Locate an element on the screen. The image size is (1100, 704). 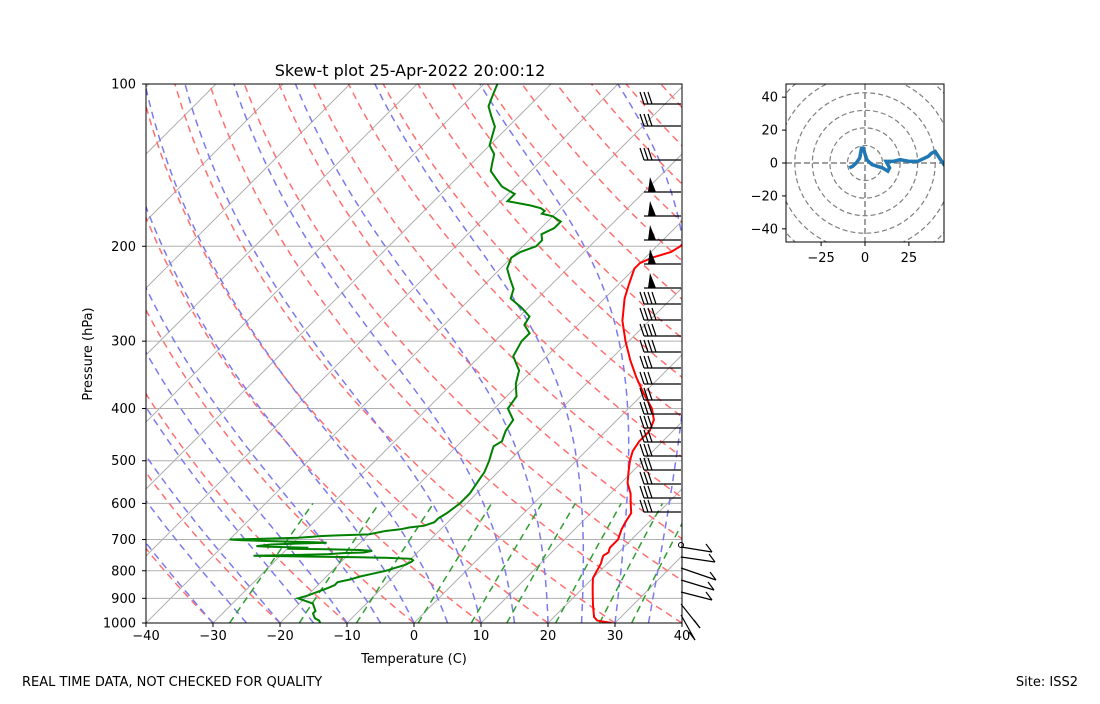
y-tick-label: 300 is located at coordinates (123, 342).